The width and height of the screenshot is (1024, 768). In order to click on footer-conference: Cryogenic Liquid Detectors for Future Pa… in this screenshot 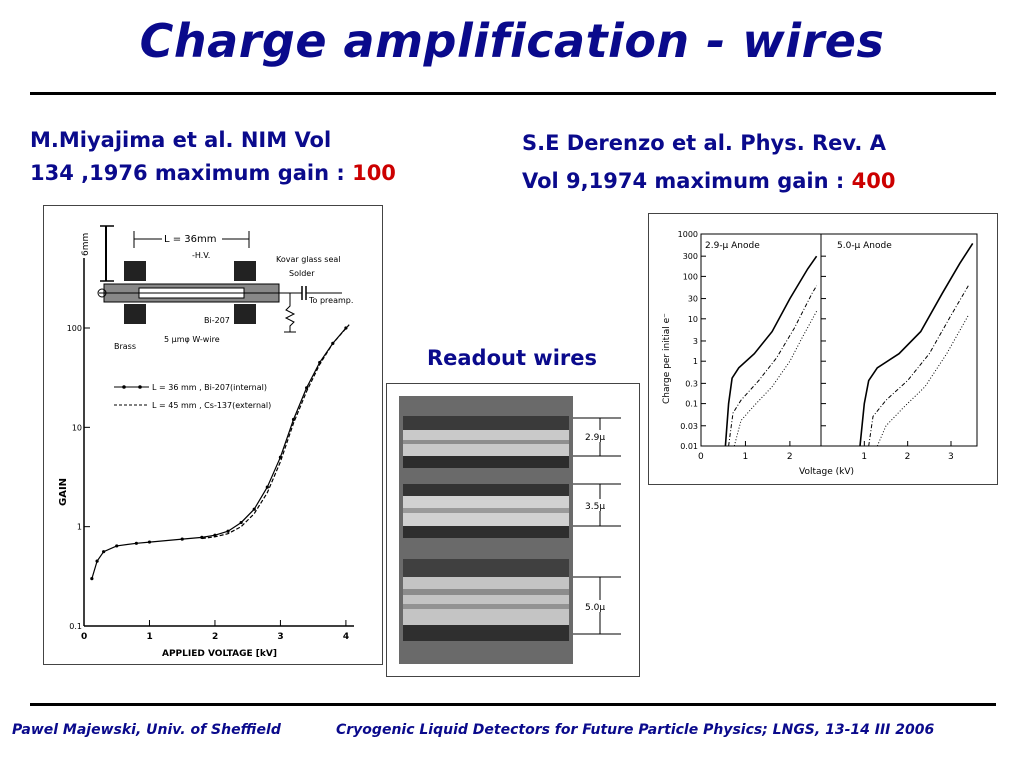, I will do `click(635, 730)`.